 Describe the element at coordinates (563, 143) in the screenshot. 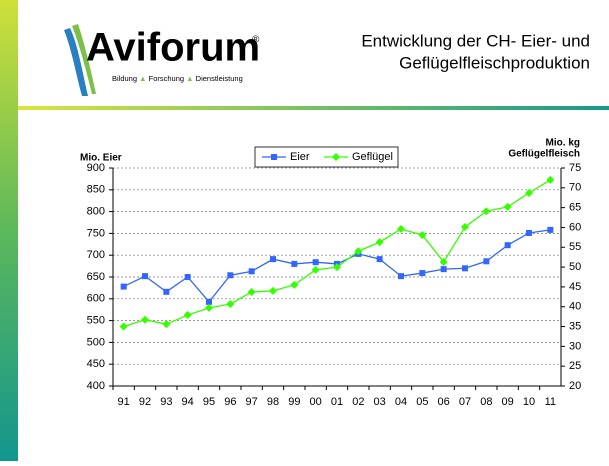

I see `y2-axis-label: Mio. kg` at that location.